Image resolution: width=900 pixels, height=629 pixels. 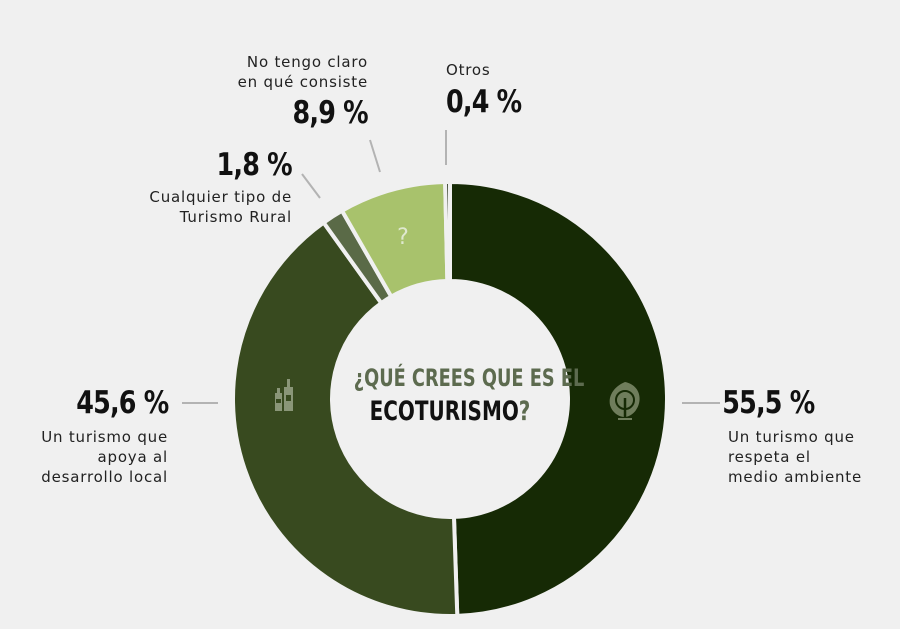 I want to click on chart-title-word: ECOTURISMO, so click(x=444, y=411).